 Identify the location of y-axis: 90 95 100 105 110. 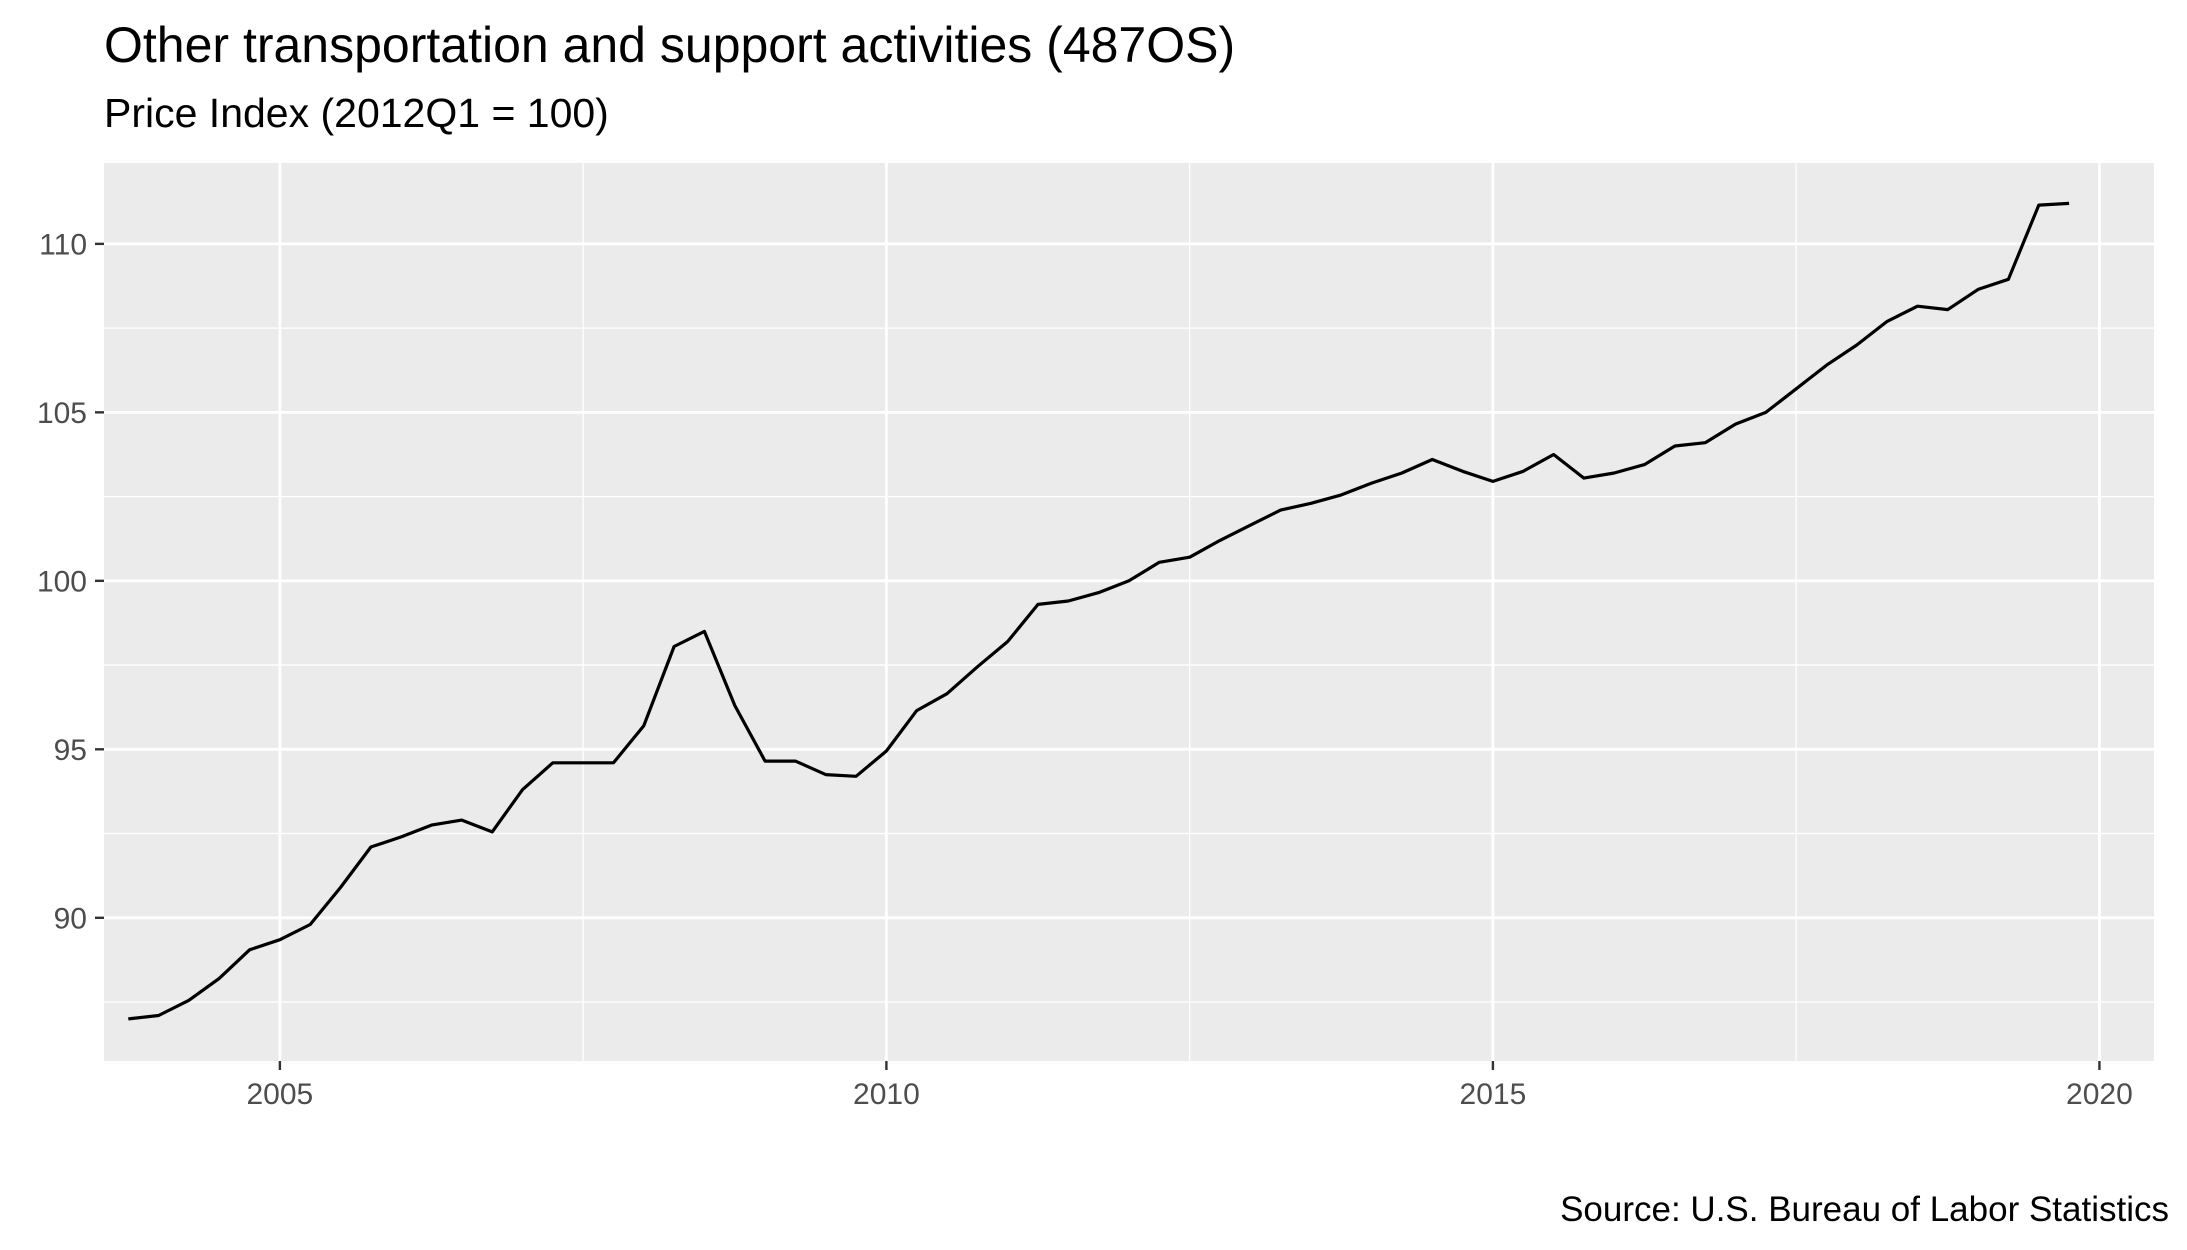
(70, 581).